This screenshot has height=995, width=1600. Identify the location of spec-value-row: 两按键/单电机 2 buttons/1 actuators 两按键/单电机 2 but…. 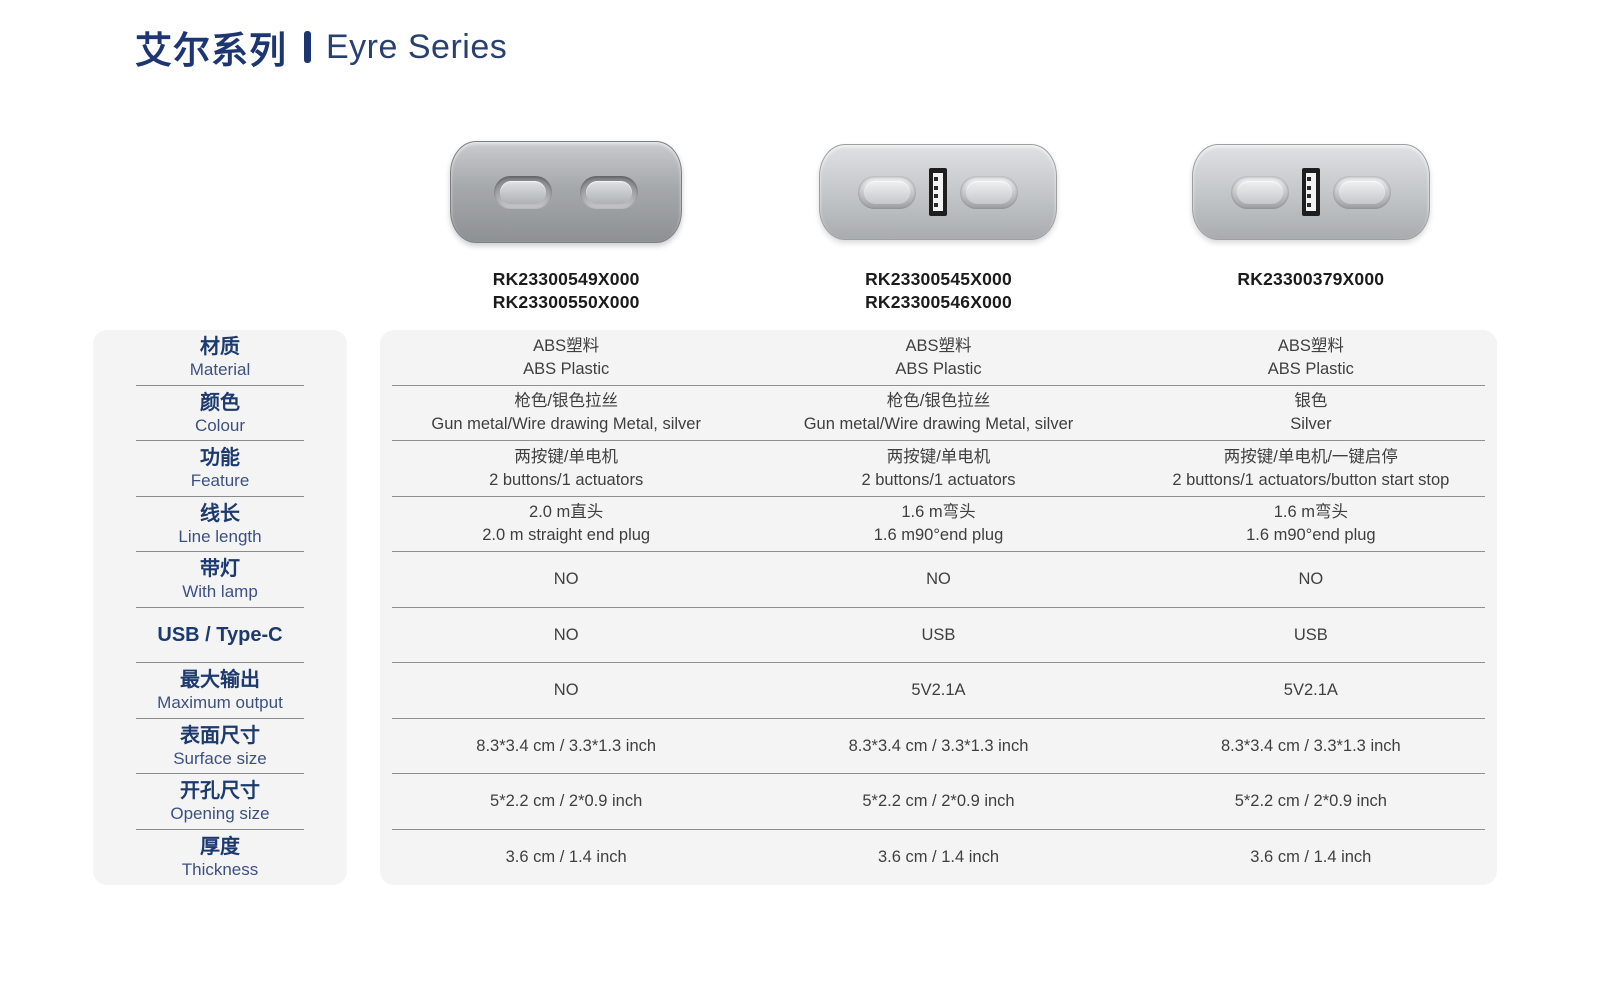
(938, 469).